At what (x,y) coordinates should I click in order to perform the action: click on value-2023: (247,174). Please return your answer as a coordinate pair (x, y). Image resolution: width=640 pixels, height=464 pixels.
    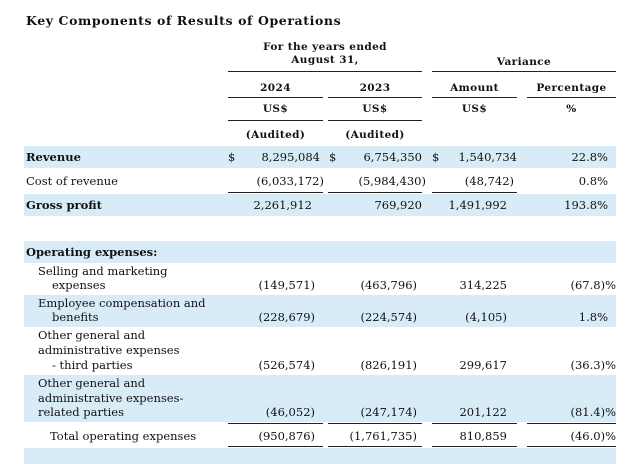
    Looking at the image, I should click on (388, 412).